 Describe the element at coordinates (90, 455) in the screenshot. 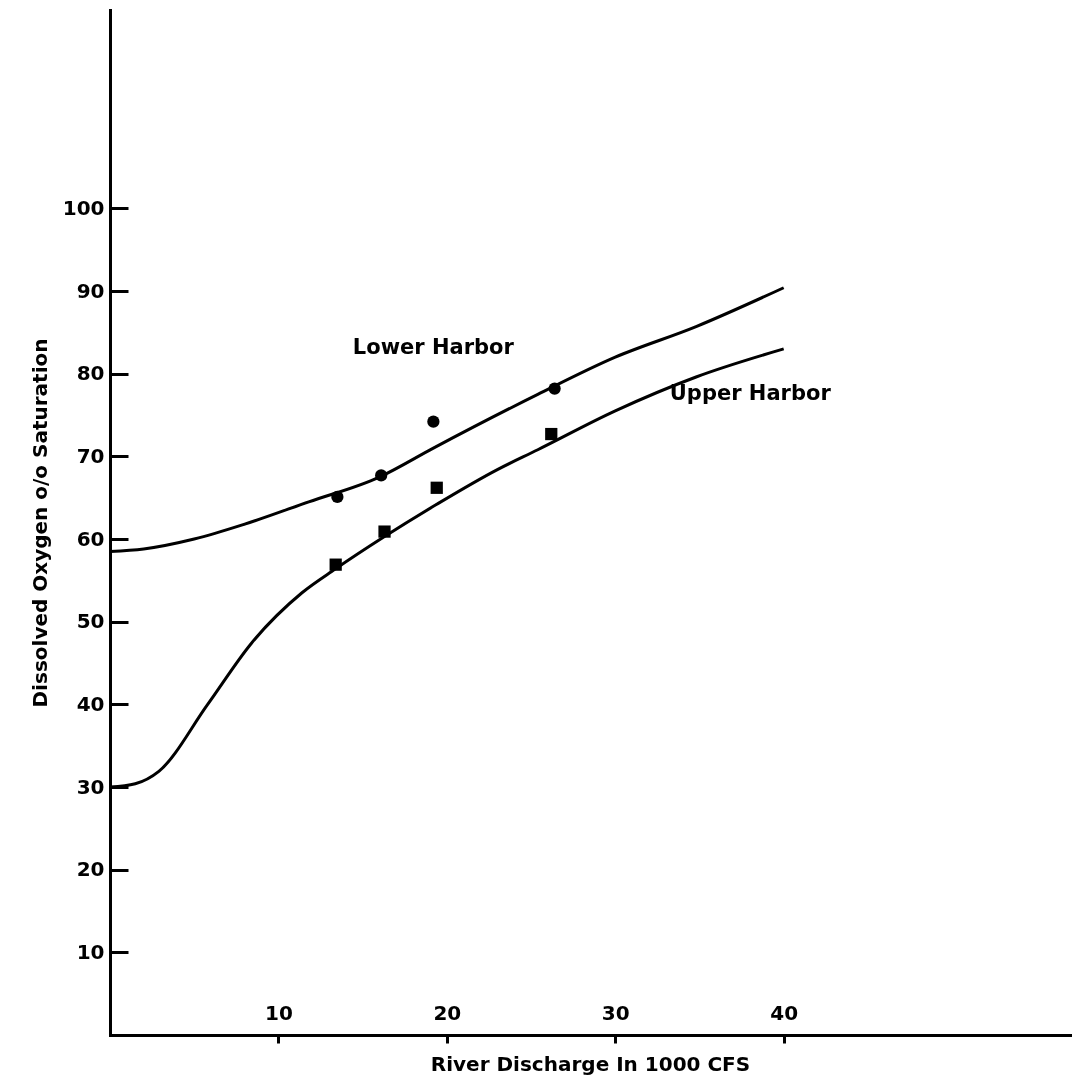

I see `y-tick-label: 70` at that location.